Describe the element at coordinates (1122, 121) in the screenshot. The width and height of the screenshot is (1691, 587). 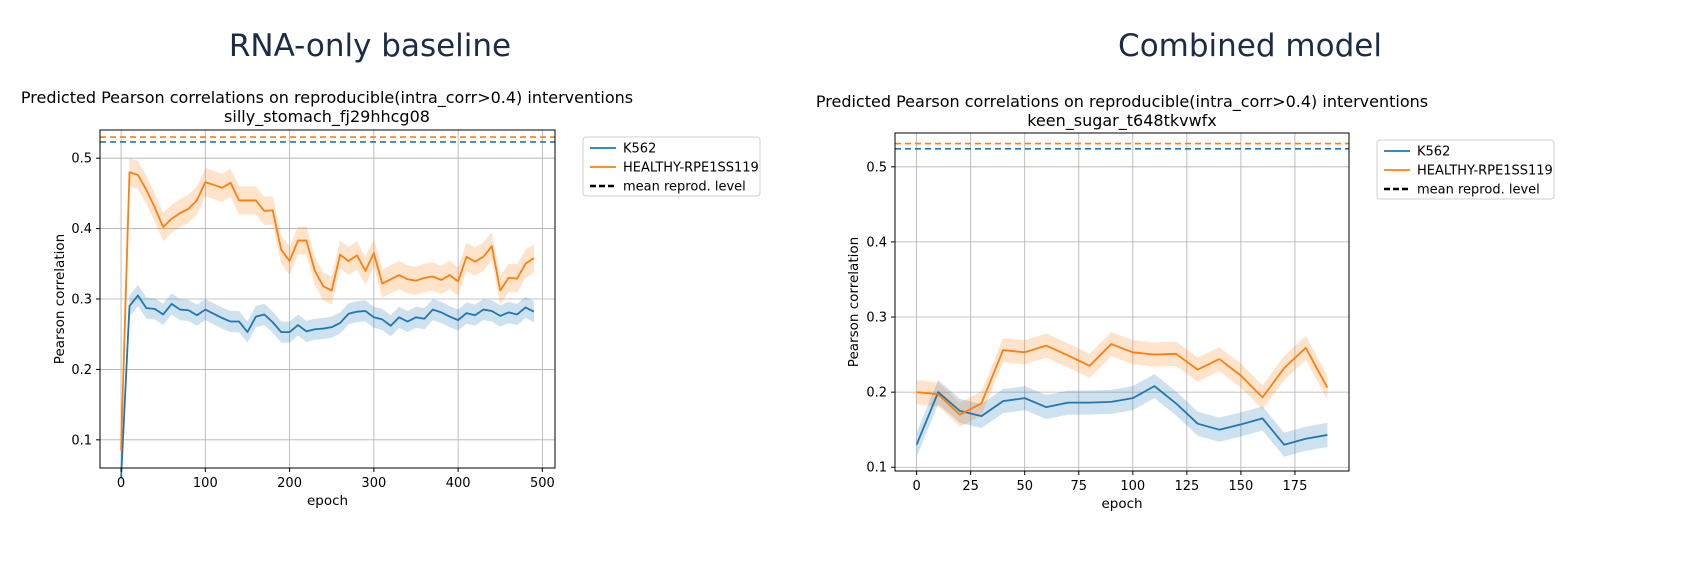
I see `chart-subtitle: keen_sugar_t648tkvwfx` at that location.